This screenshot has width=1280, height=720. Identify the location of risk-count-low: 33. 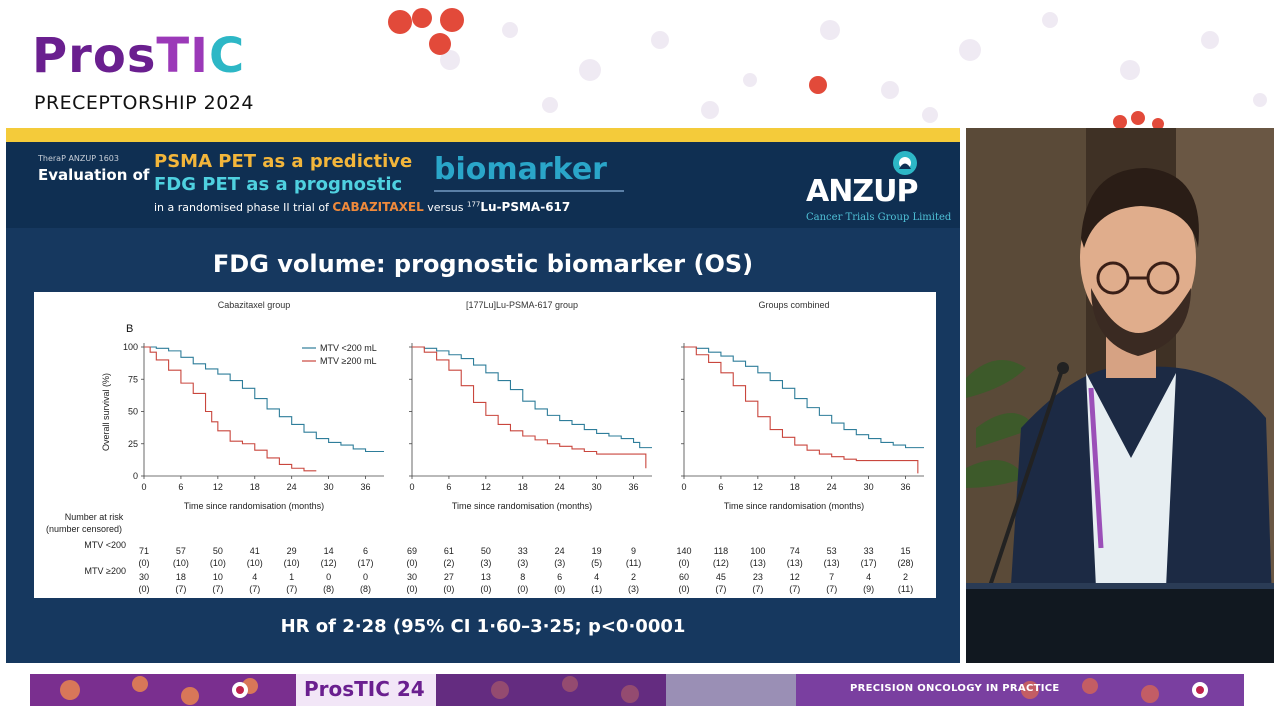
(869, 551).